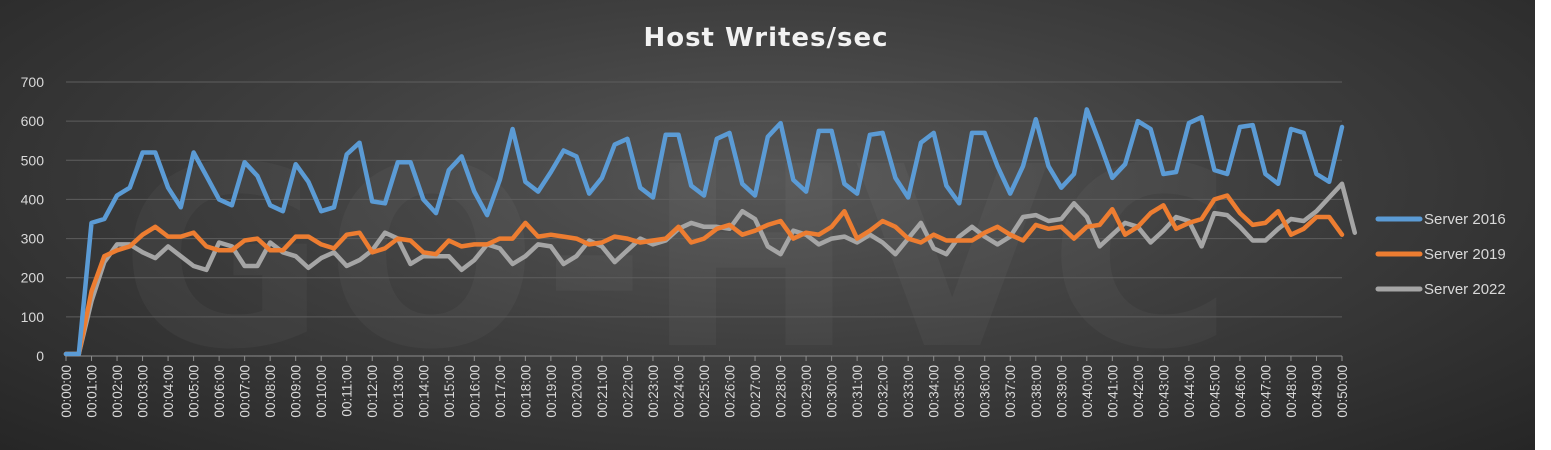 The height and width of the screenshot is (450, 1551). Describe the element at coordinates (959, 391) in the screenshot. I see `x-tick-label: 00:35:00` at that location.